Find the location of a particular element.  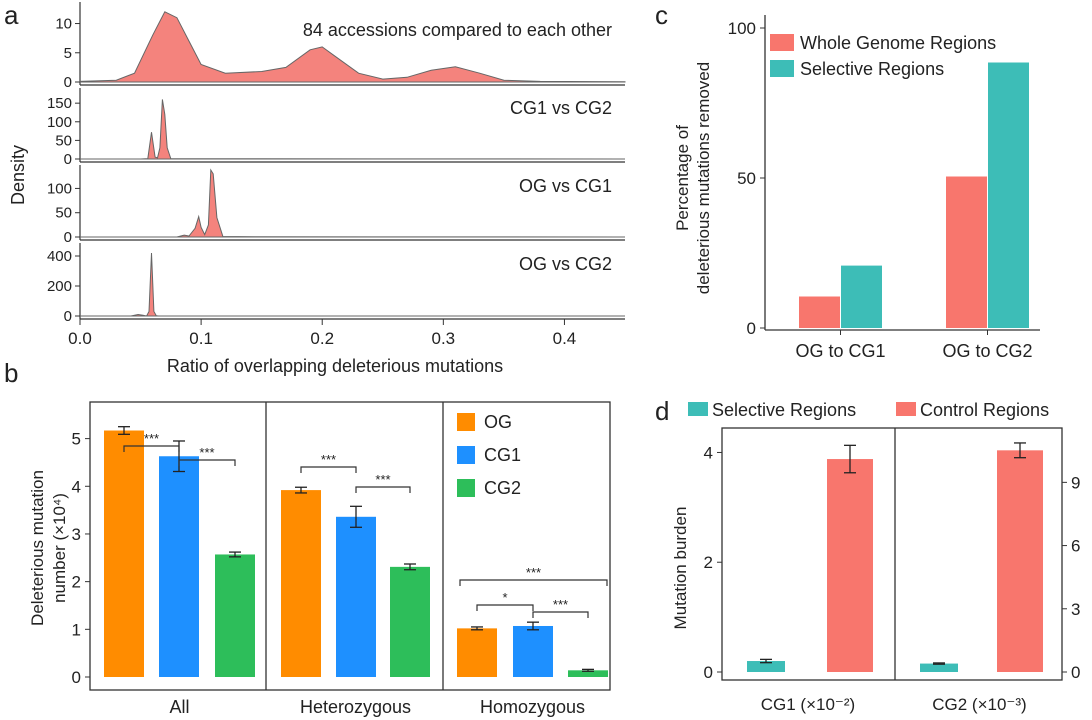

panel-a-row-label: OG vs CG2 is located at coordinates (565, 264).